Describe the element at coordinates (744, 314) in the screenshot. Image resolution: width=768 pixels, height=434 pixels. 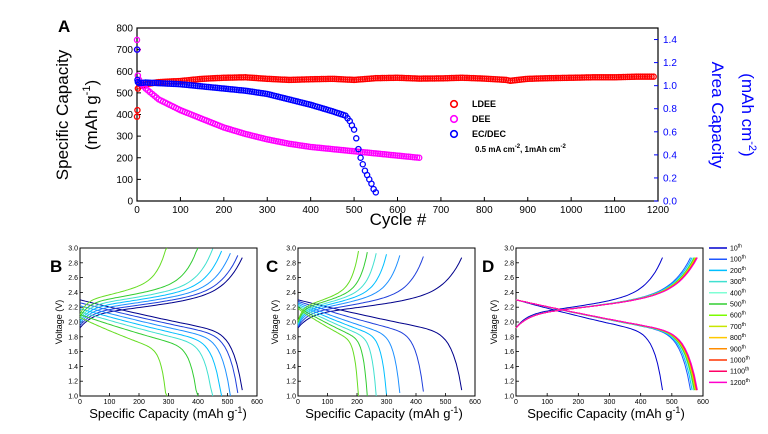
I see `legend-cycle-suffix: th` at that location.